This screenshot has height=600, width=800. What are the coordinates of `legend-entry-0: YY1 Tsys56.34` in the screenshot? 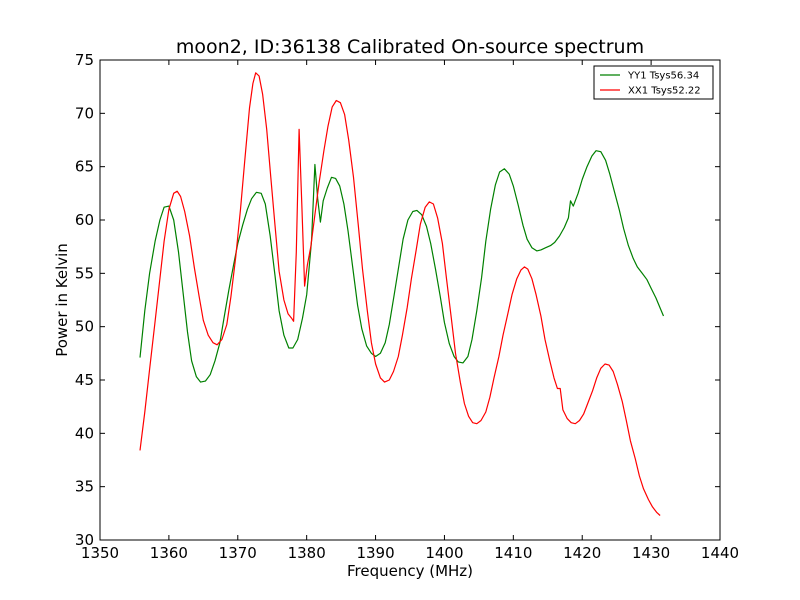 It's located at (663, 76).